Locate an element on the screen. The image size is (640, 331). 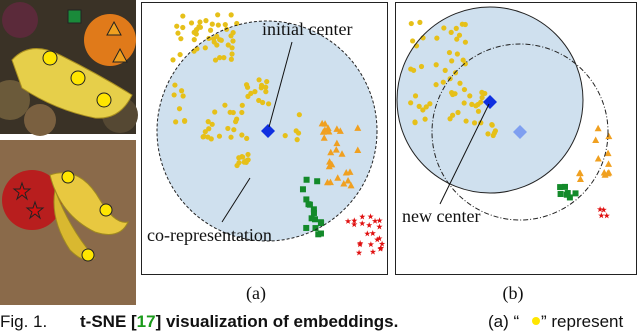
photo-apple-banana is located at coordinates (68, 222).